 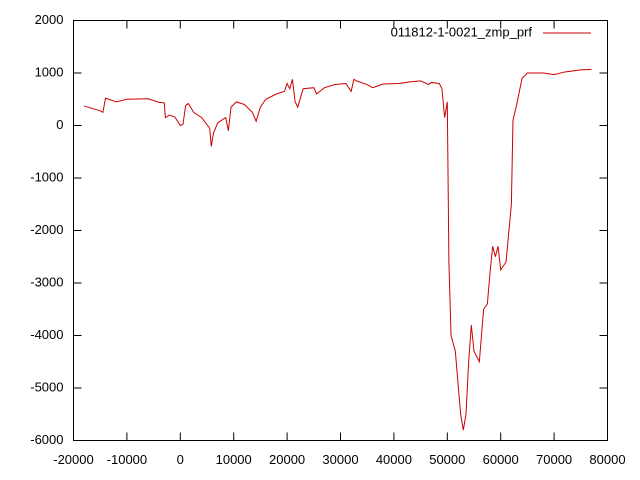 I want to click on y-tick-label: -4000, so click(x=46, y=334).